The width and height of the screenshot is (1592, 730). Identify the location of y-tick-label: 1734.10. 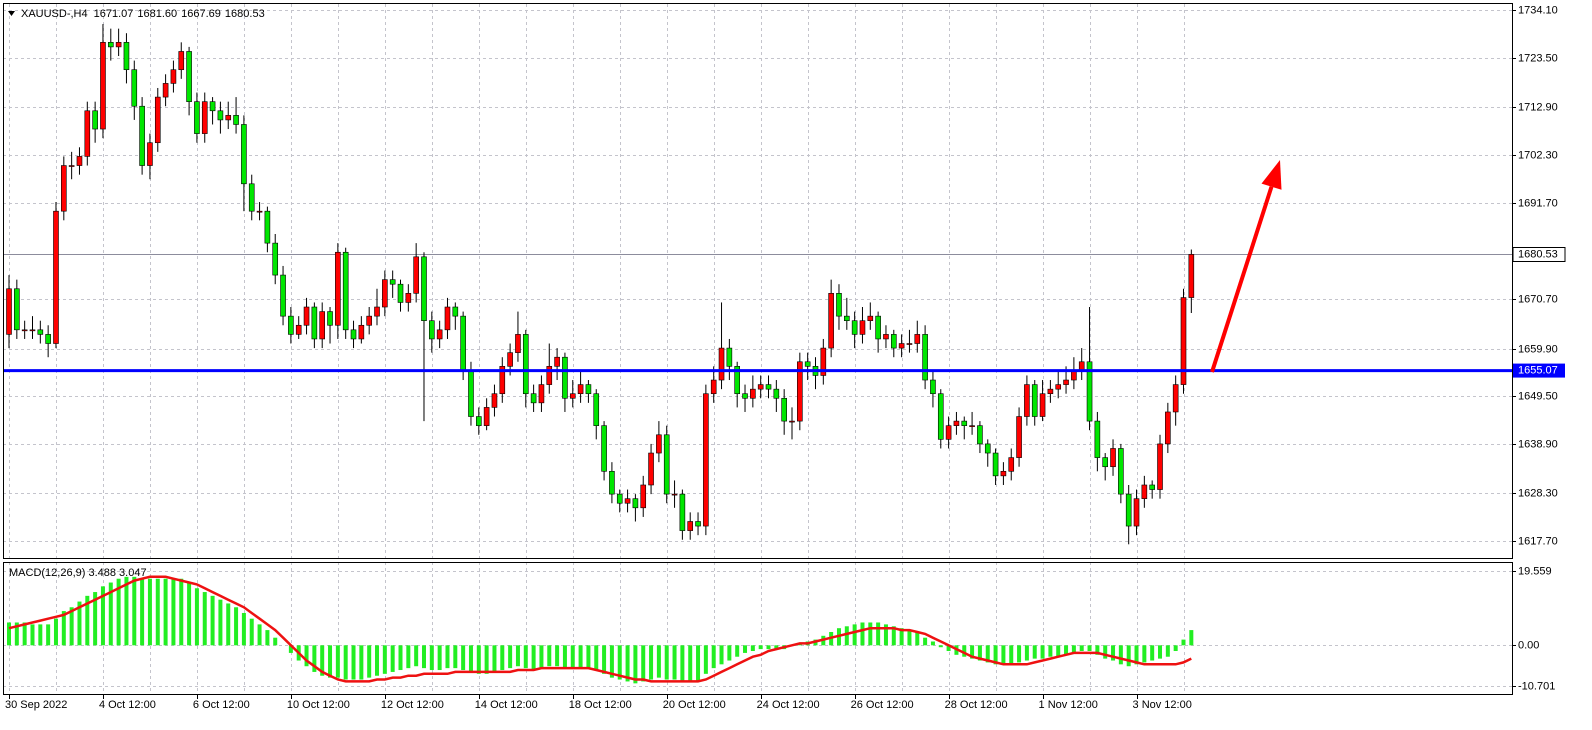
(1538, 10).